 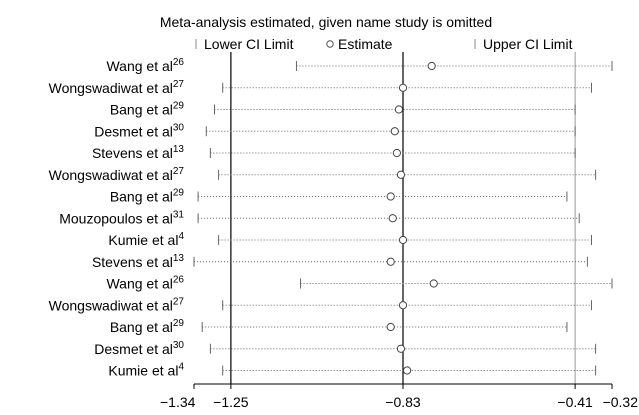 I want to click on x-tick-label: −0.32, so click(x=621, y=402).